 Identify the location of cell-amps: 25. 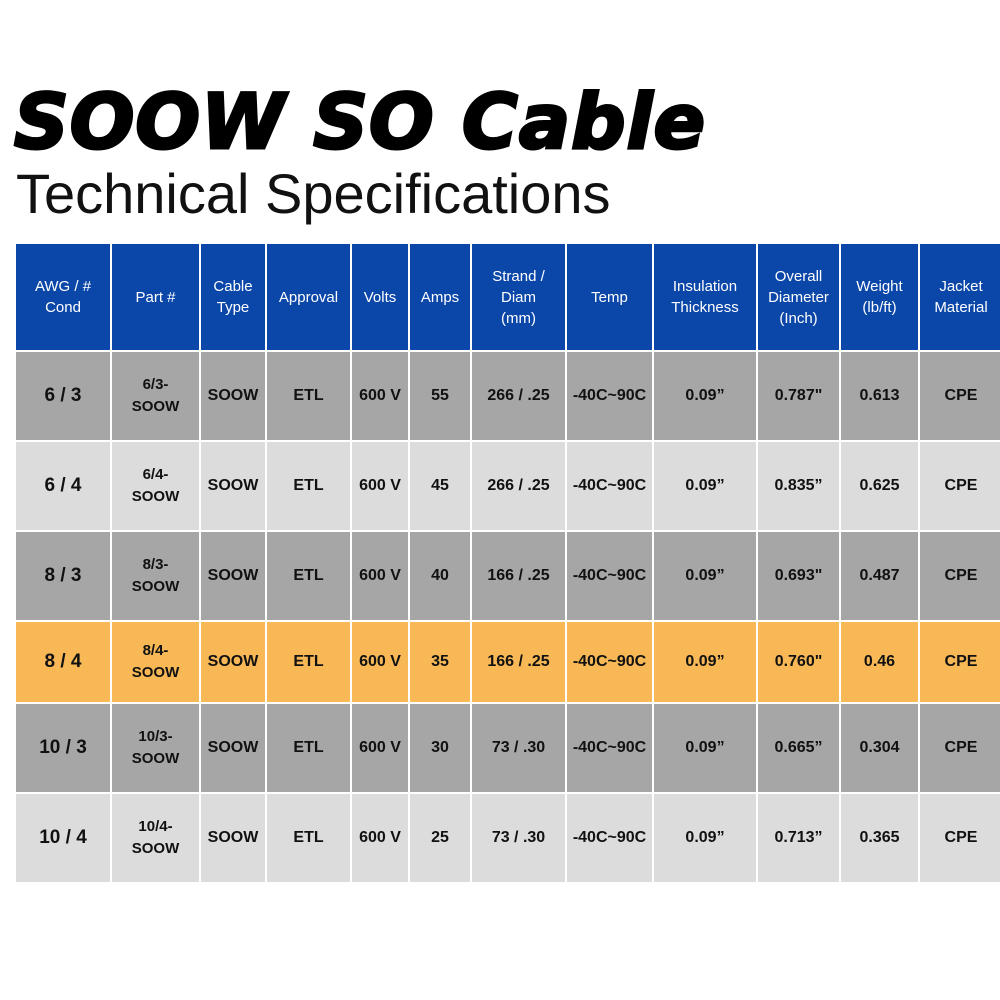
(440, 838).